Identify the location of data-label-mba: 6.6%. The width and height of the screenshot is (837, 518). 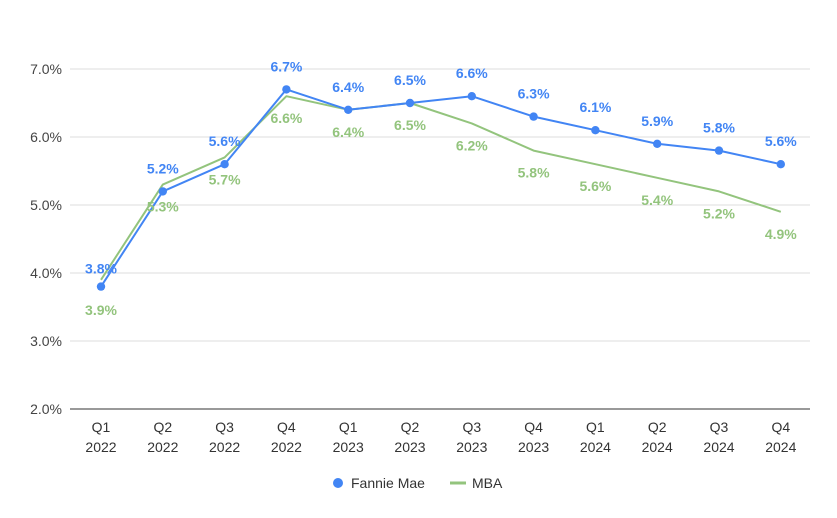
(286, 118).